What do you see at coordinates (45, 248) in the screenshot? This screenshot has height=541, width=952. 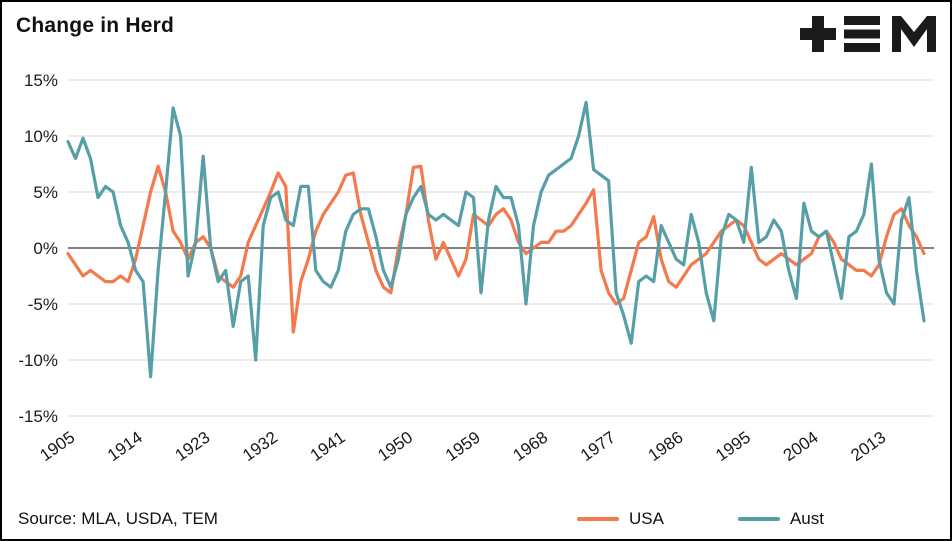 I see `svg-text: 0%` at bounding box center [45, 248].